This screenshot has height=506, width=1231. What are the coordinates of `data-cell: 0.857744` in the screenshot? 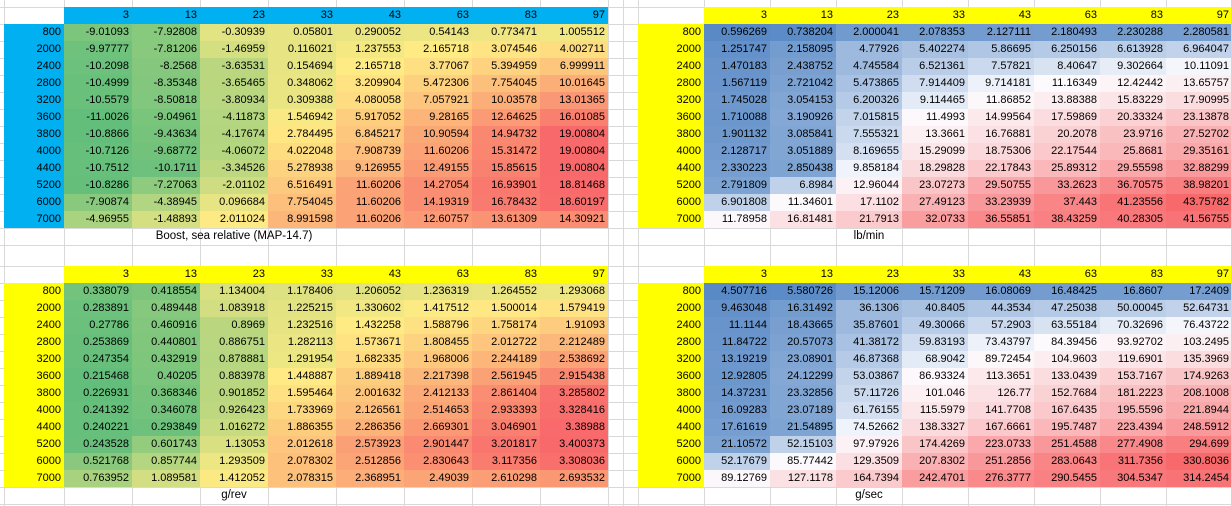 It's located at (166, 461).